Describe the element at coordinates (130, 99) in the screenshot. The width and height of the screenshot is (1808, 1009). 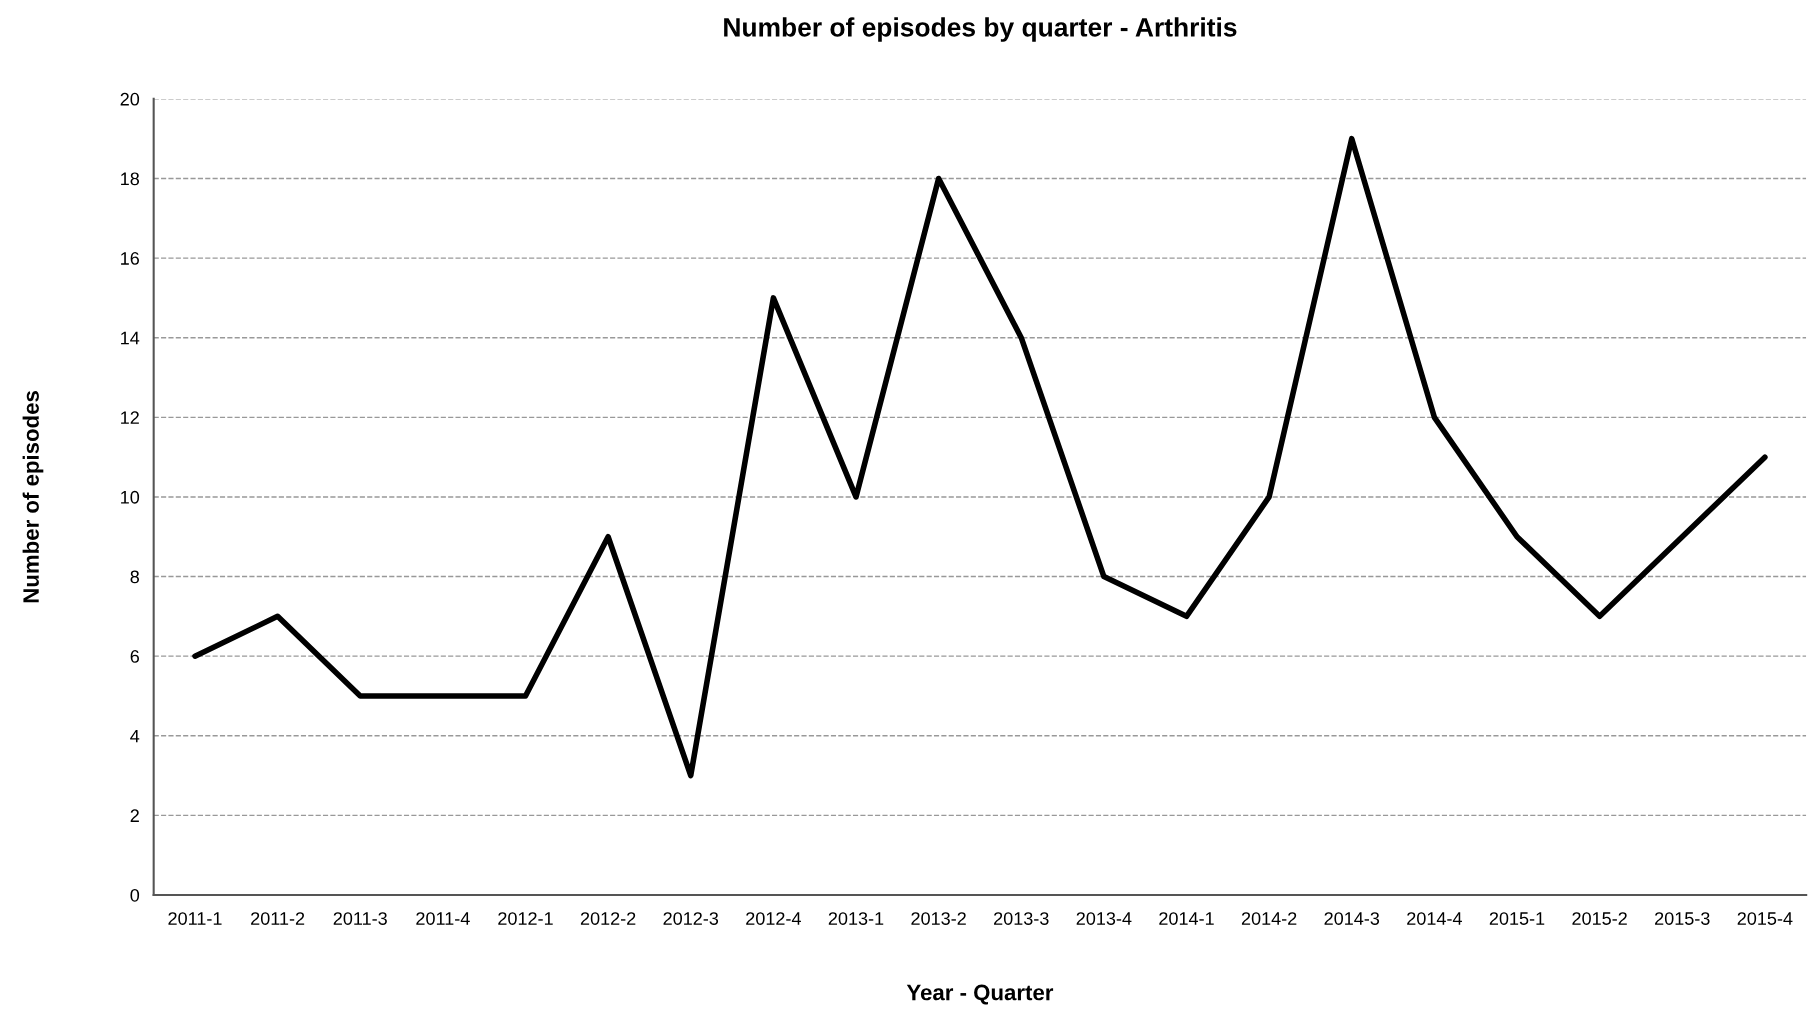
I see `y-tick-label: 20` at that location.